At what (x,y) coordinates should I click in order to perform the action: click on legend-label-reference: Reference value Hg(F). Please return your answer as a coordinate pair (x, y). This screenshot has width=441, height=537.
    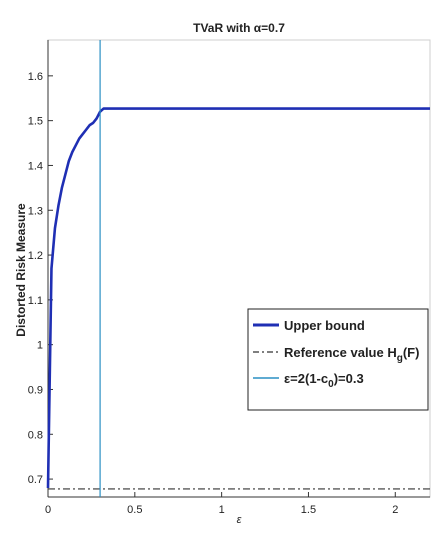
    Looking at the image, I should click on (351, 354).